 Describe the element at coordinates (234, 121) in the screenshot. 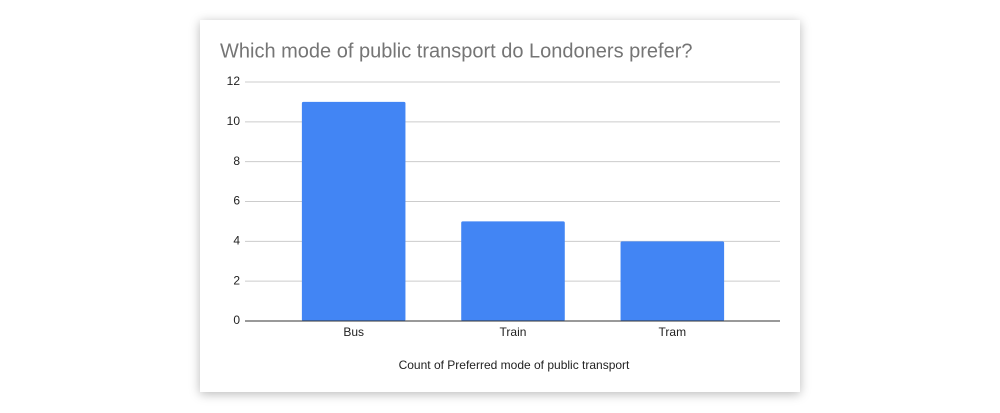

I see `y-tick-label: 10` at that location.